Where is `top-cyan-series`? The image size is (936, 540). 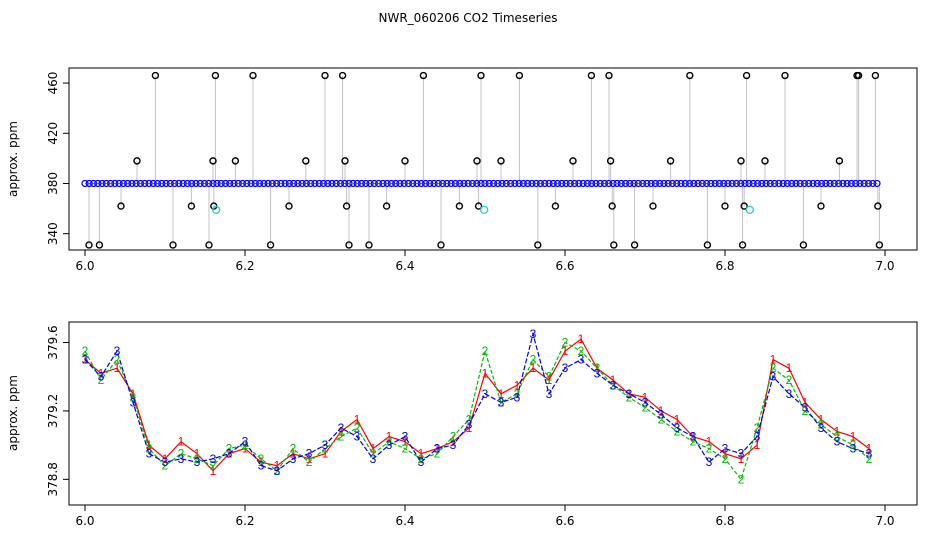 top-cyan-series is located at coordinates (482, 210).